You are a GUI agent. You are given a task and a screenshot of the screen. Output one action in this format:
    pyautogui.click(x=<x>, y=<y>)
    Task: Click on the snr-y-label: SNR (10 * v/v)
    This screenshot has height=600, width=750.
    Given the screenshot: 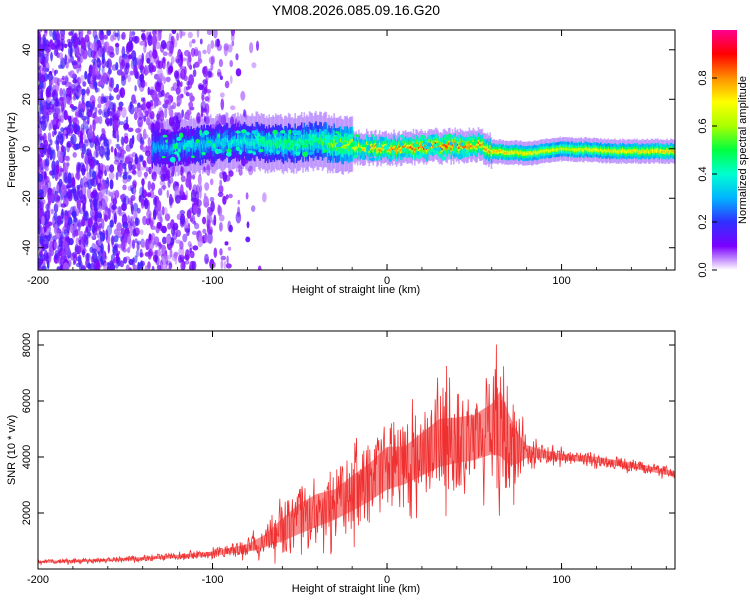 What is the action you would take?
    pyautogui.click(x=12, y=450)
    